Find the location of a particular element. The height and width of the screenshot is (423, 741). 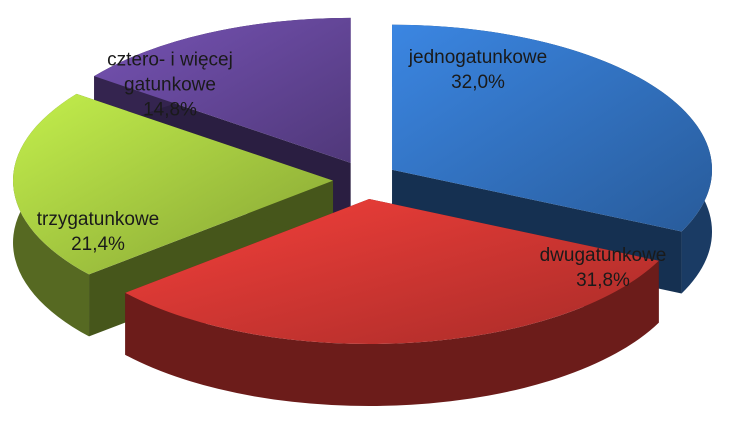

category-label: dwugatunkowe is located at coordinates (603, 255).